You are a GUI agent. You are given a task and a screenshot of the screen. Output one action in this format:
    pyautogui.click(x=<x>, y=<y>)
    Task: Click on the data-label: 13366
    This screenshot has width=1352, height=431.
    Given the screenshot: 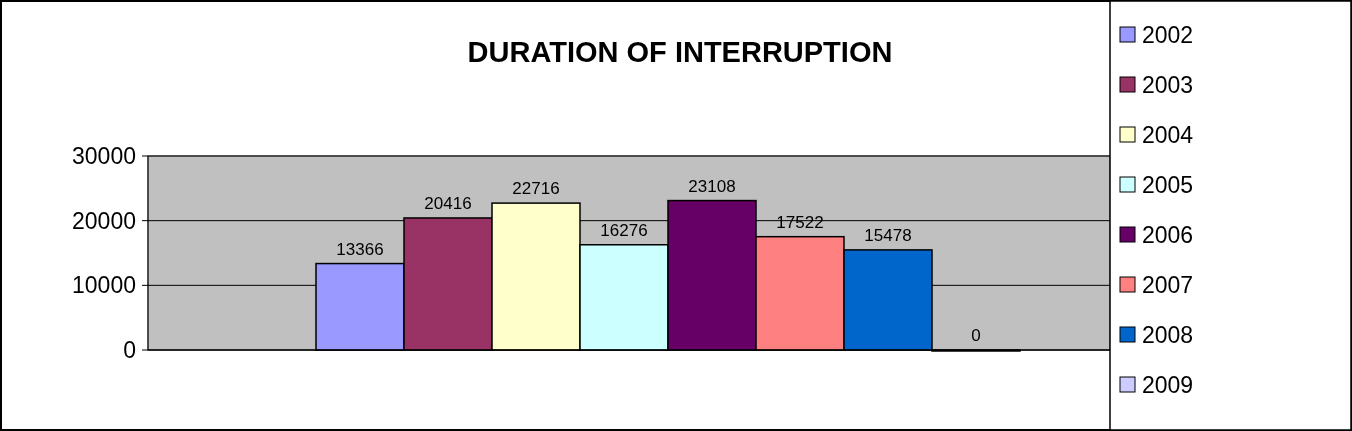 What is the action you would take?
    pyautogui.click(x=360, y=249)
    